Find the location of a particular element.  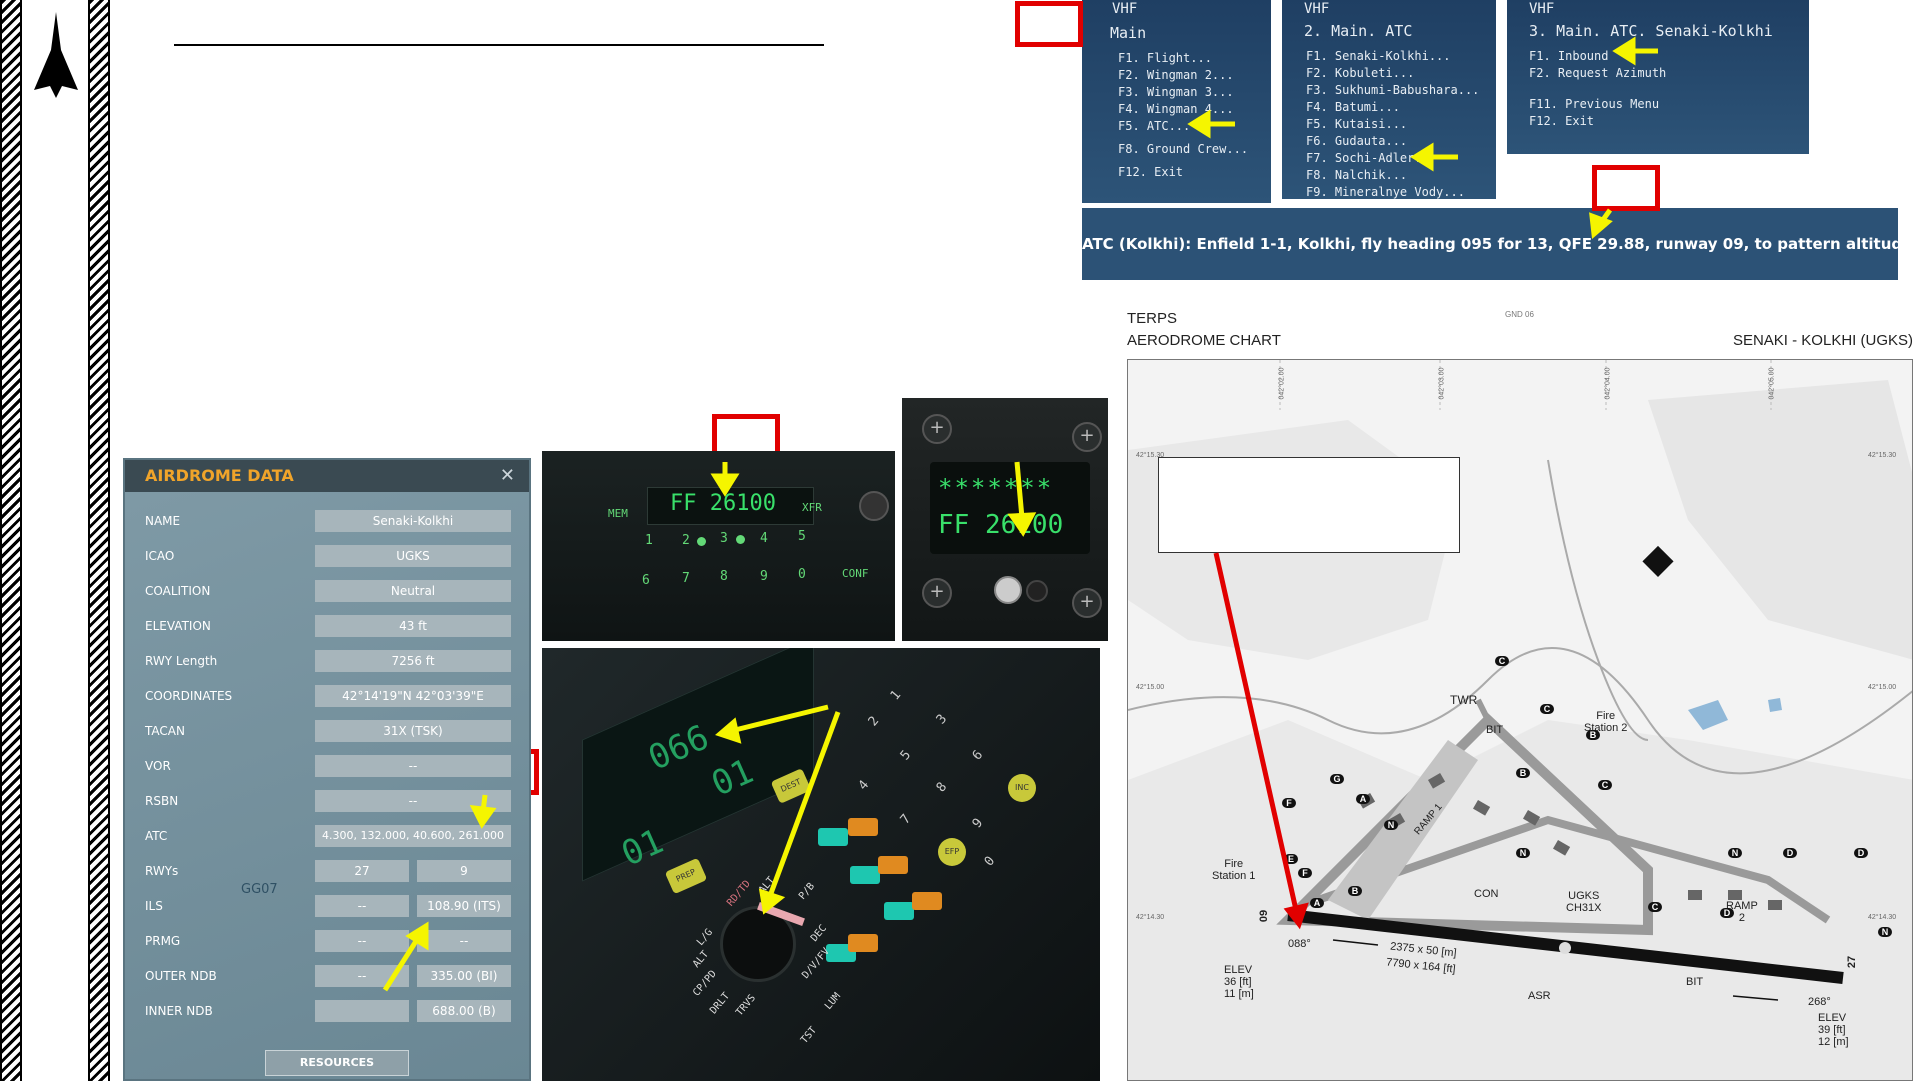

keypad-key-7: 7 is located at coordinates (906, 819).